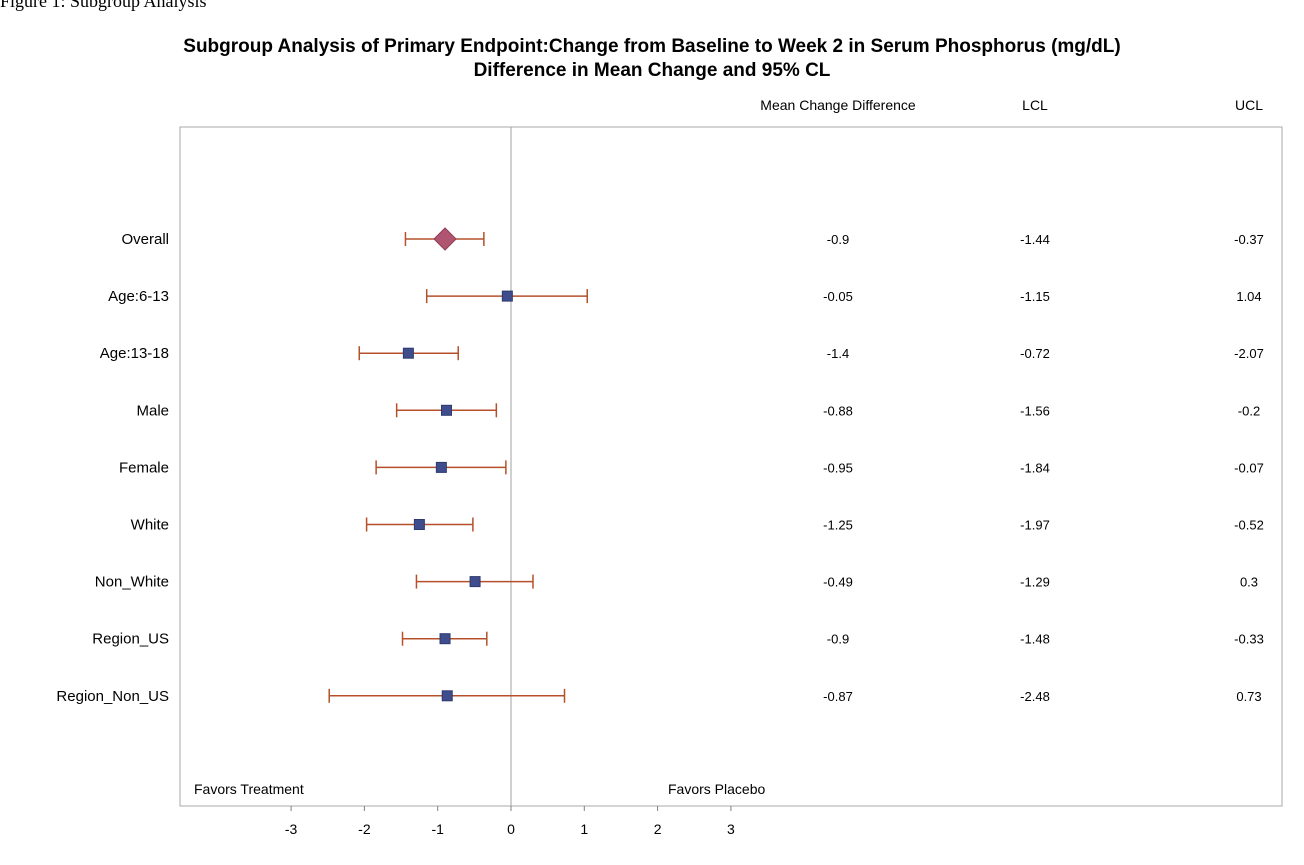 The width and height of the screenshot is (1304, 865). Describe the element at coordinates (838, 467) in the screenshot. I see `mean-change-value: -0.95` at that location.